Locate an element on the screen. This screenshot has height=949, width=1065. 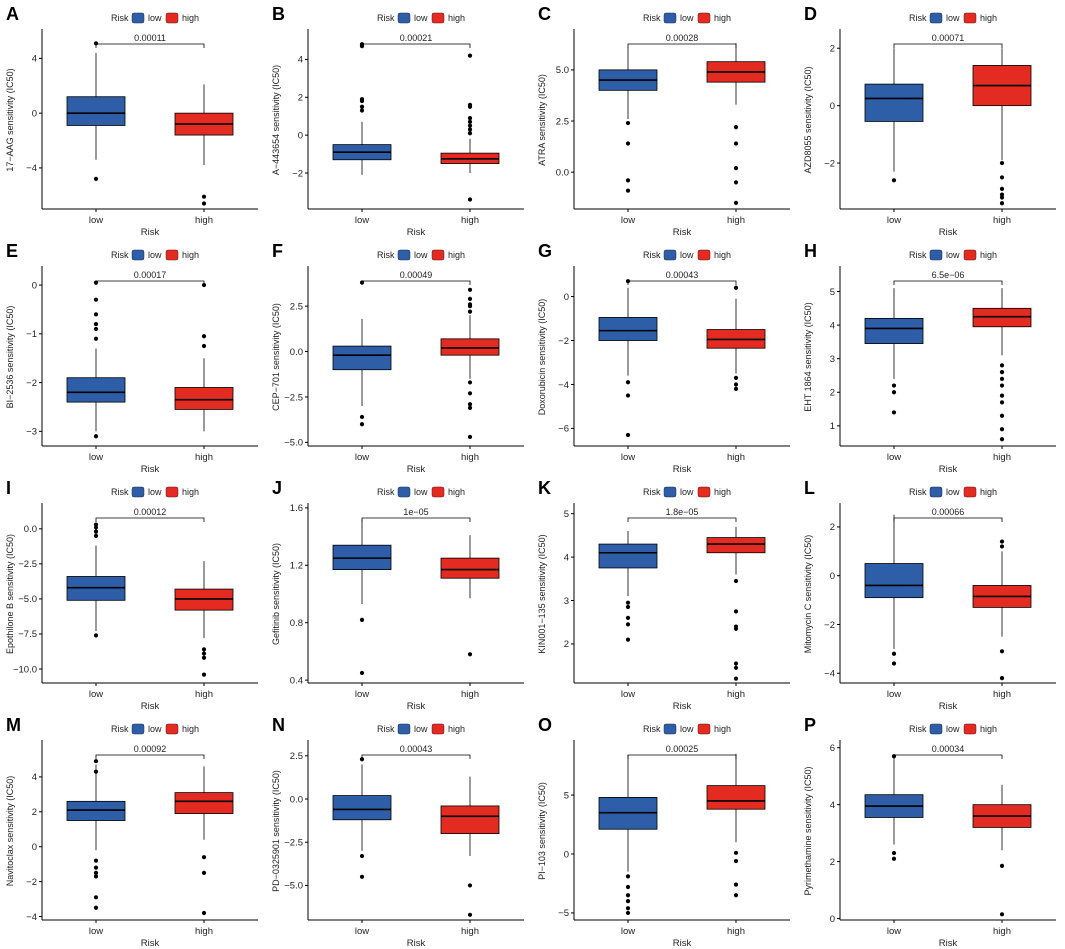
y-tick-label: 1.6 is located at coordinates (296, 508).